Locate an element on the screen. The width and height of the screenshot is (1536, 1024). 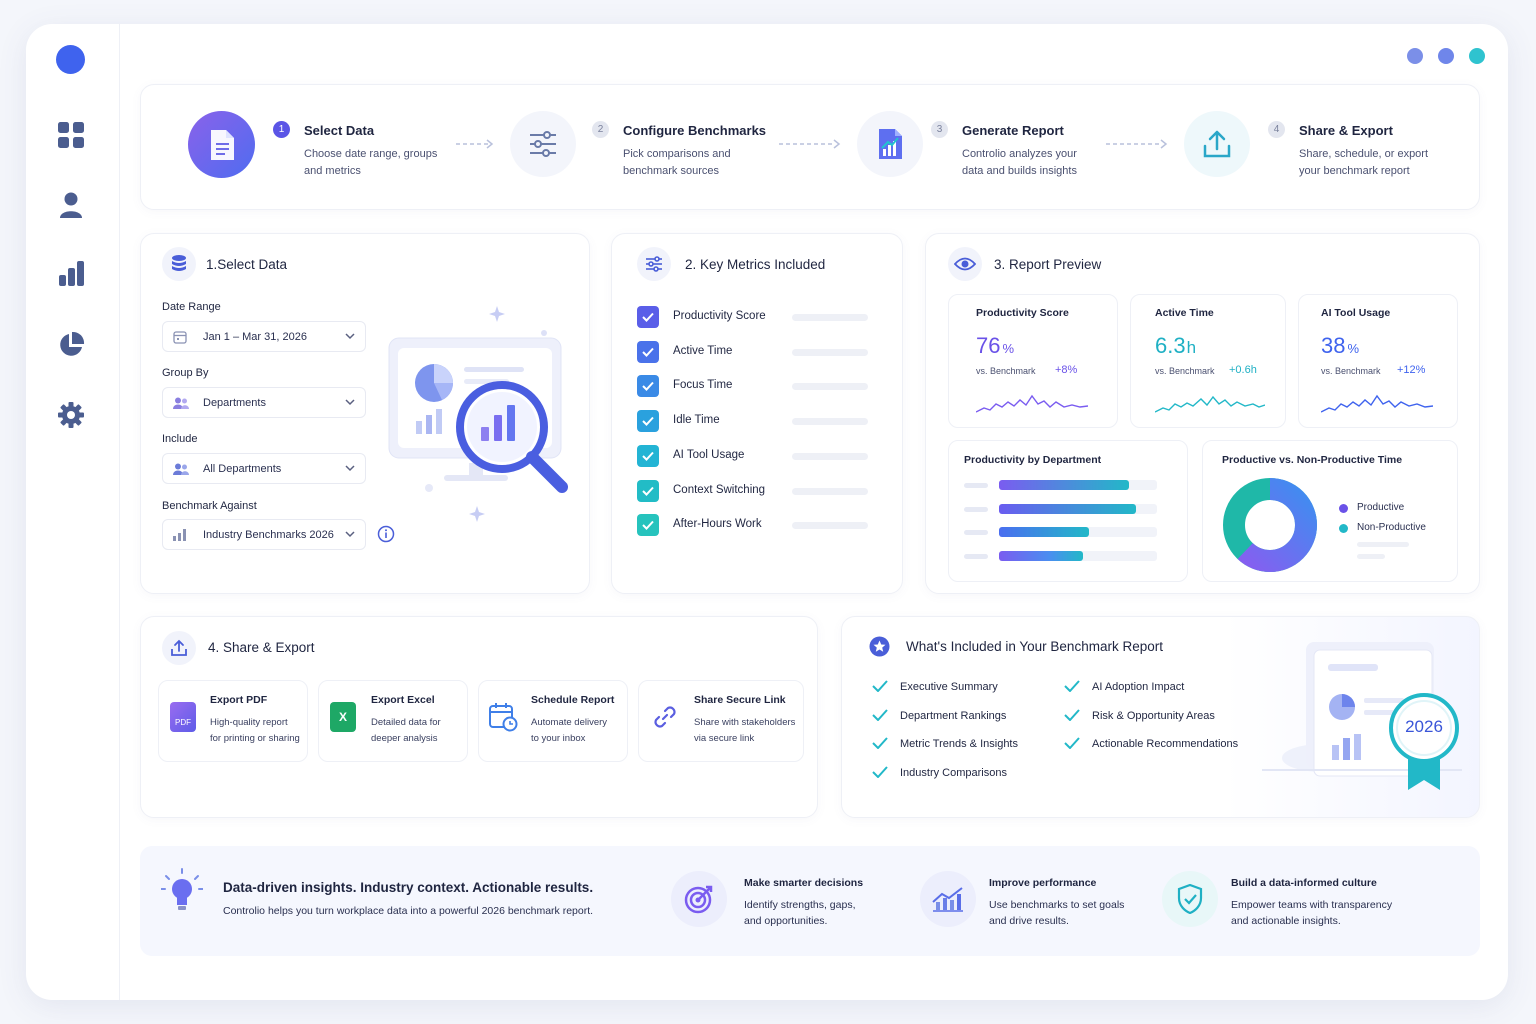
feature-title: Improve performance is located at coordinates (1043, 883).